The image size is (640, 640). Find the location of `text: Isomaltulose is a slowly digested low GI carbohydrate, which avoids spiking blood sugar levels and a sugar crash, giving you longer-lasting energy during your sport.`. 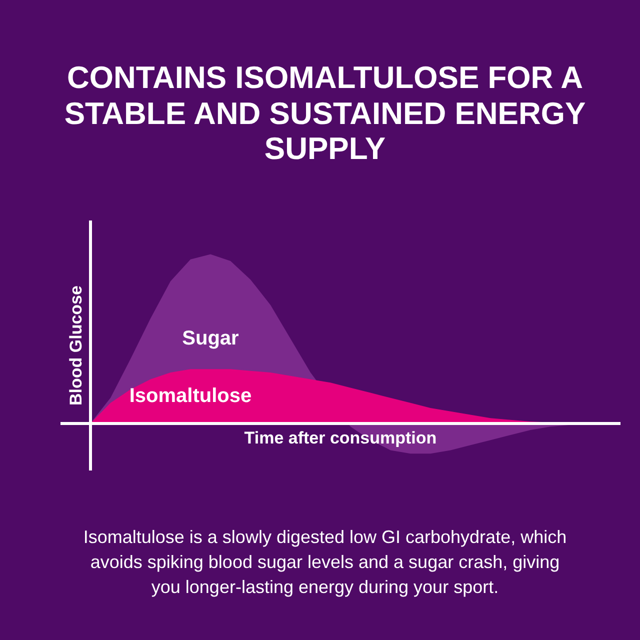

text: Isomaltulose is a slowly digested low GI carbohydrate, which avoids spiking blood sugar levels and a sugar crash, giving you longer-lasting energy during your sport. is located at coordinates (325, 563).